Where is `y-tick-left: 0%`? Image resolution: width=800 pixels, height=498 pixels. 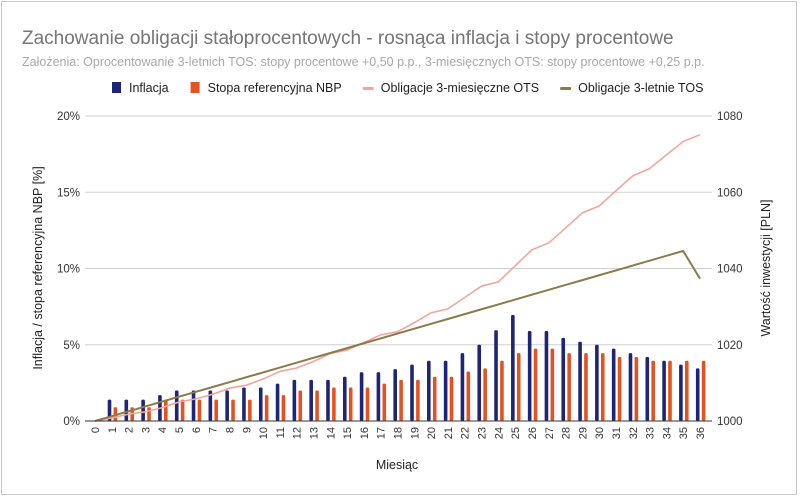 y-tick-left: 0% is located at coordinates (71, 422).